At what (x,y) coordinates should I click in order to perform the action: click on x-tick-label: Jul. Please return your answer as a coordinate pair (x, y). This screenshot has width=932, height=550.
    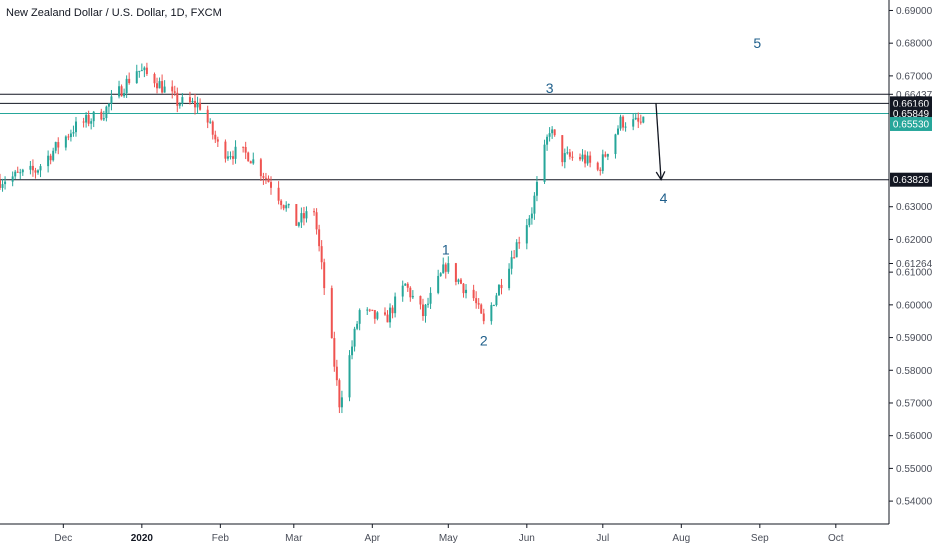
    Looking at the image, I should click on (602, 538).